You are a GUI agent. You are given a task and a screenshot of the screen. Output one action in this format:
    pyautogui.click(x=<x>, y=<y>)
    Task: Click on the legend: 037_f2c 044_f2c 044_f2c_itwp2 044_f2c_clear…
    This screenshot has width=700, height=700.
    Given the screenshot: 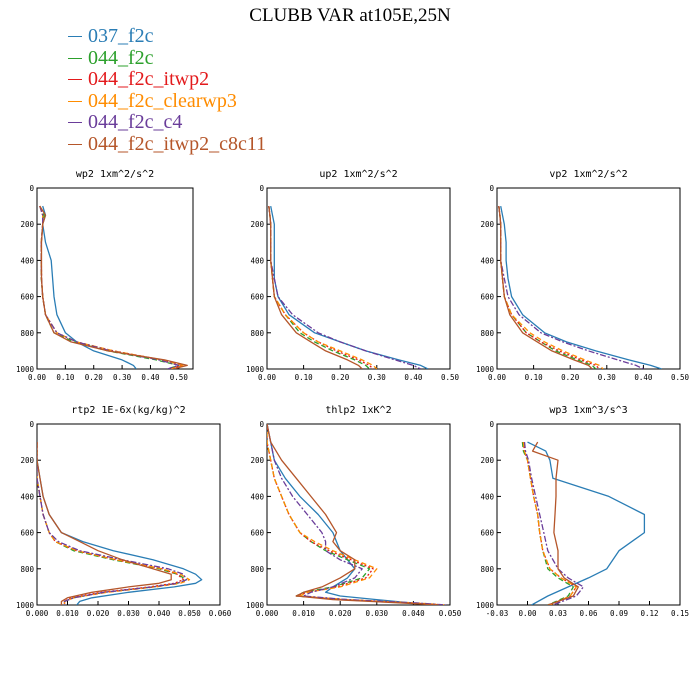 What is the action you would take?
    pyautogui.click(x=167, y=90)
    